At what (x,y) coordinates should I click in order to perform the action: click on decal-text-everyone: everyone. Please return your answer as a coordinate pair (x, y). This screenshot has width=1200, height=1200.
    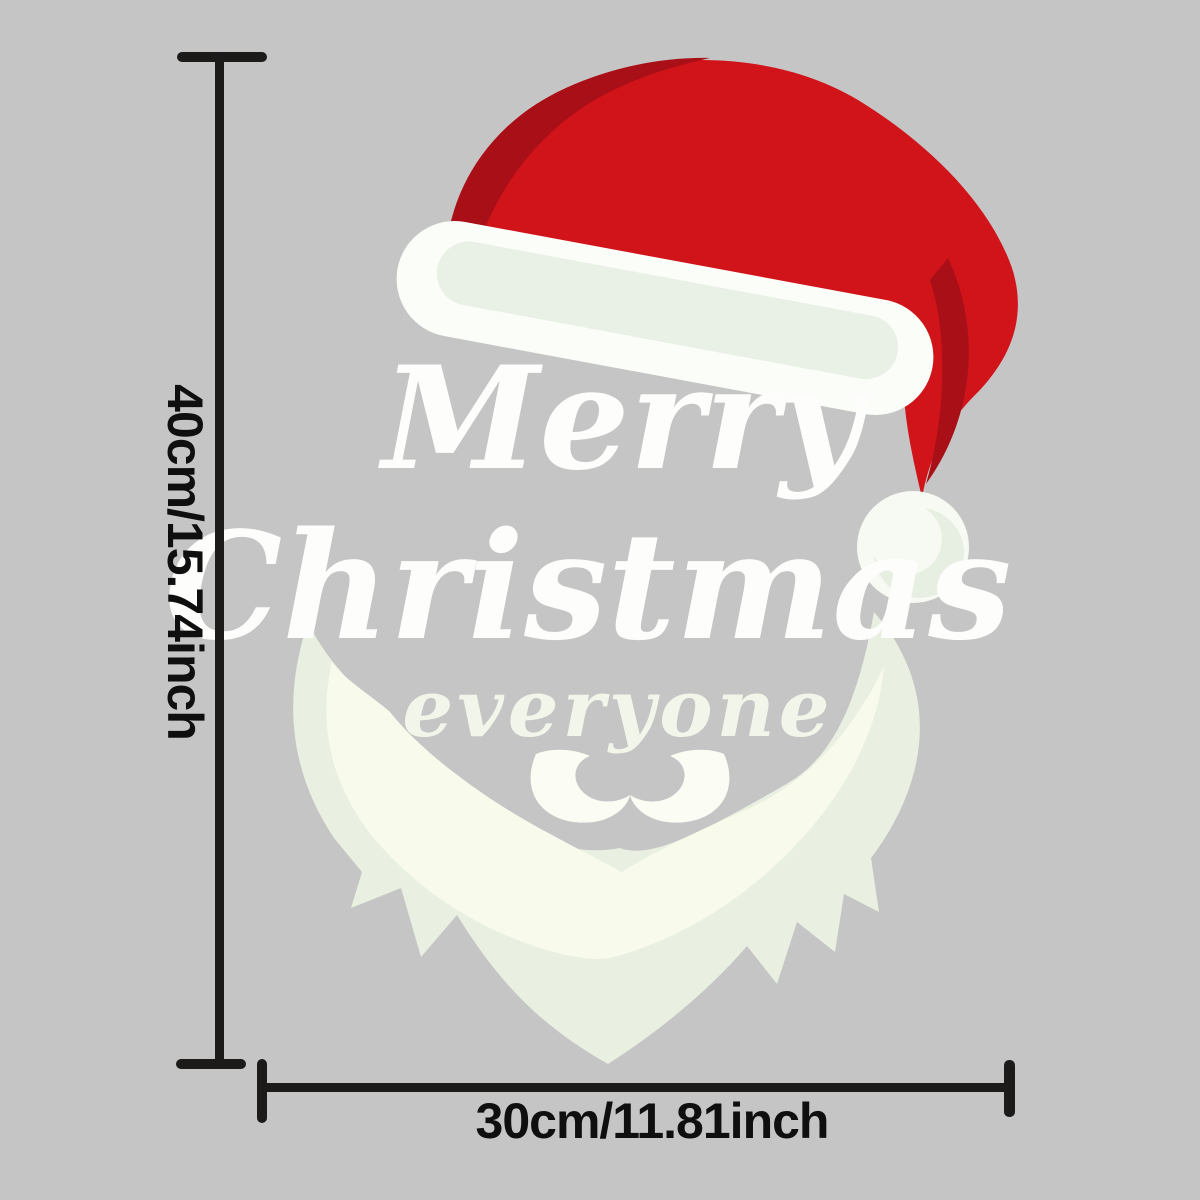
    Looking at the image, I should click on (618, 708).